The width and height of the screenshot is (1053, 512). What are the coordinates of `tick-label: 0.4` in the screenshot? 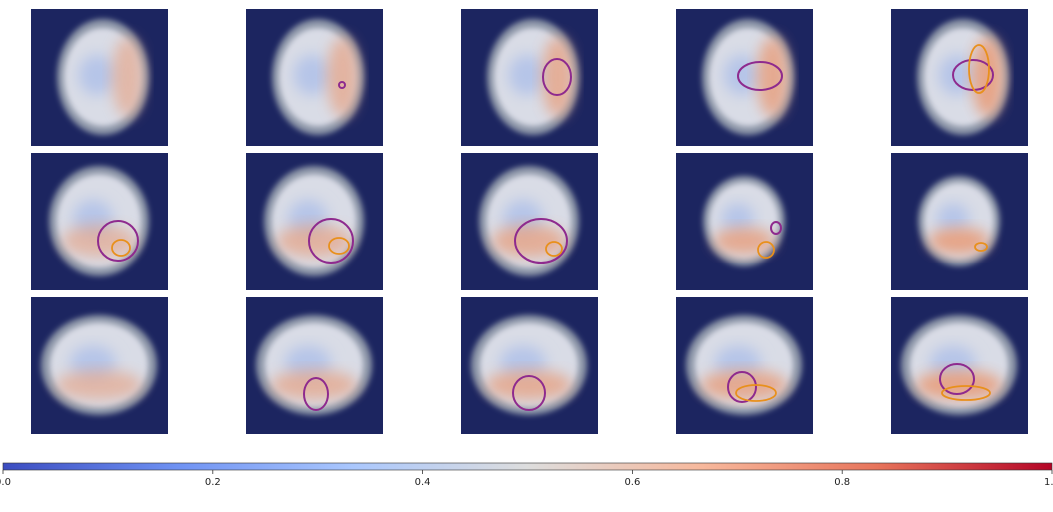 It's located at (423, 482).